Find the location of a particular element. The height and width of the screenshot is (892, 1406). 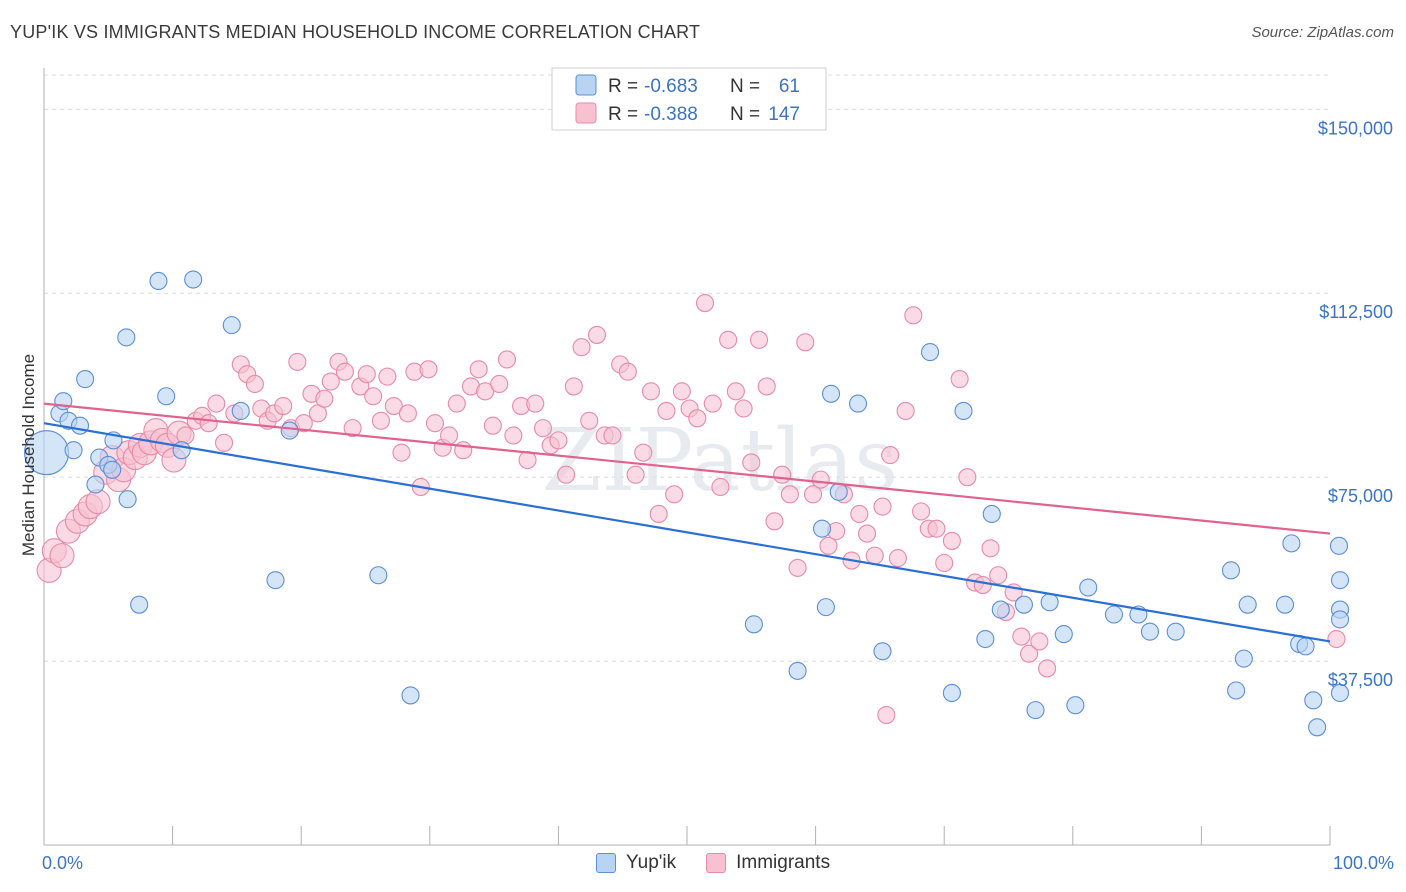

y-tick-label: $37,500 is located at coordinates (1360, 680).